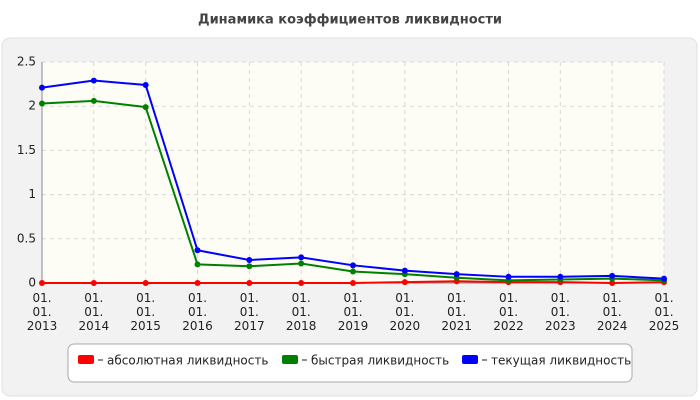  Describe the element at coordinates (26, 62) in the screenshot. I see `y-tick-label: 2.5` at that location.